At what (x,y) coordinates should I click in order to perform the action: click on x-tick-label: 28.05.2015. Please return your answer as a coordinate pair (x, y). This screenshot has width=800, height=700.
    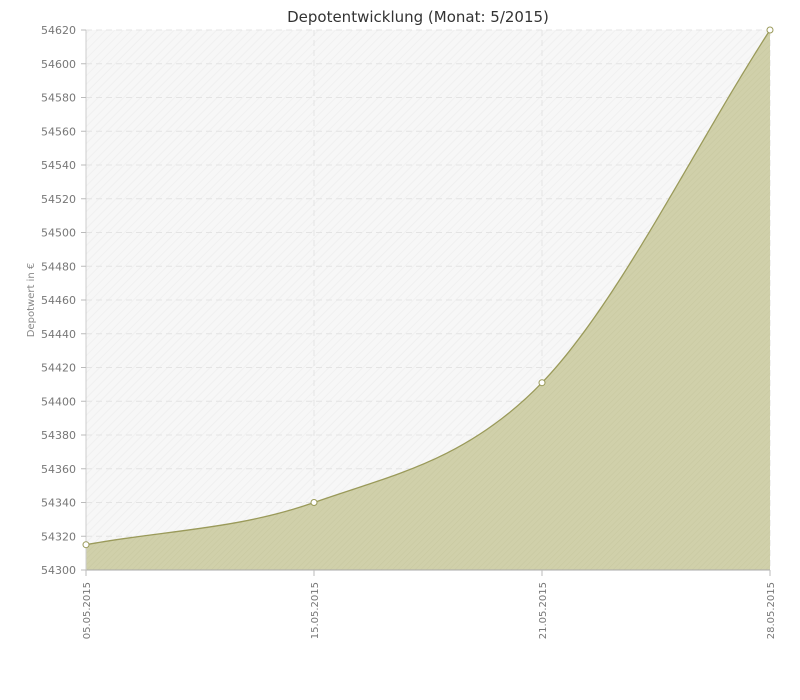
    Looking at the image, I should click on (771, 610).